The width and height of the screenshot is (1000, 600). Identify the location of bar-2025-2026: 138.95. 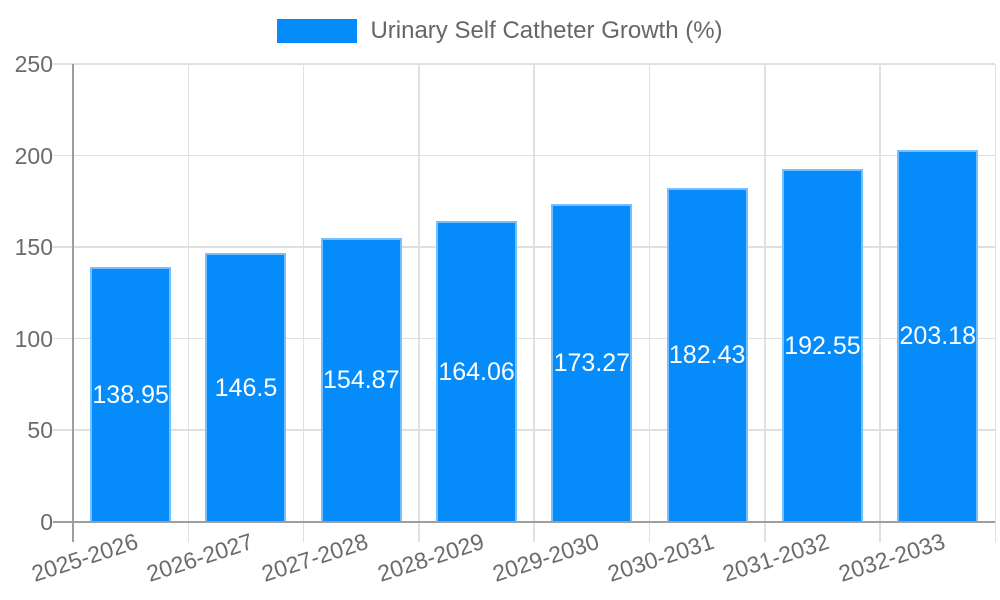
(131, 394).